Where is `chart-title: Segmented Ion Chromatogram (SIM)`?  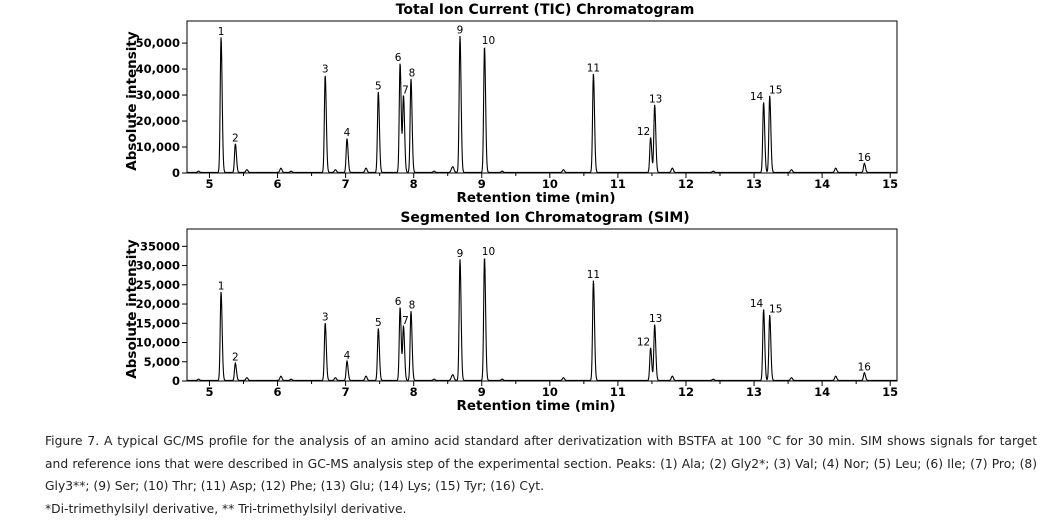 chart-title: Segmented Ion Chromatogram (SIM) is located at coordinates (544, 218).